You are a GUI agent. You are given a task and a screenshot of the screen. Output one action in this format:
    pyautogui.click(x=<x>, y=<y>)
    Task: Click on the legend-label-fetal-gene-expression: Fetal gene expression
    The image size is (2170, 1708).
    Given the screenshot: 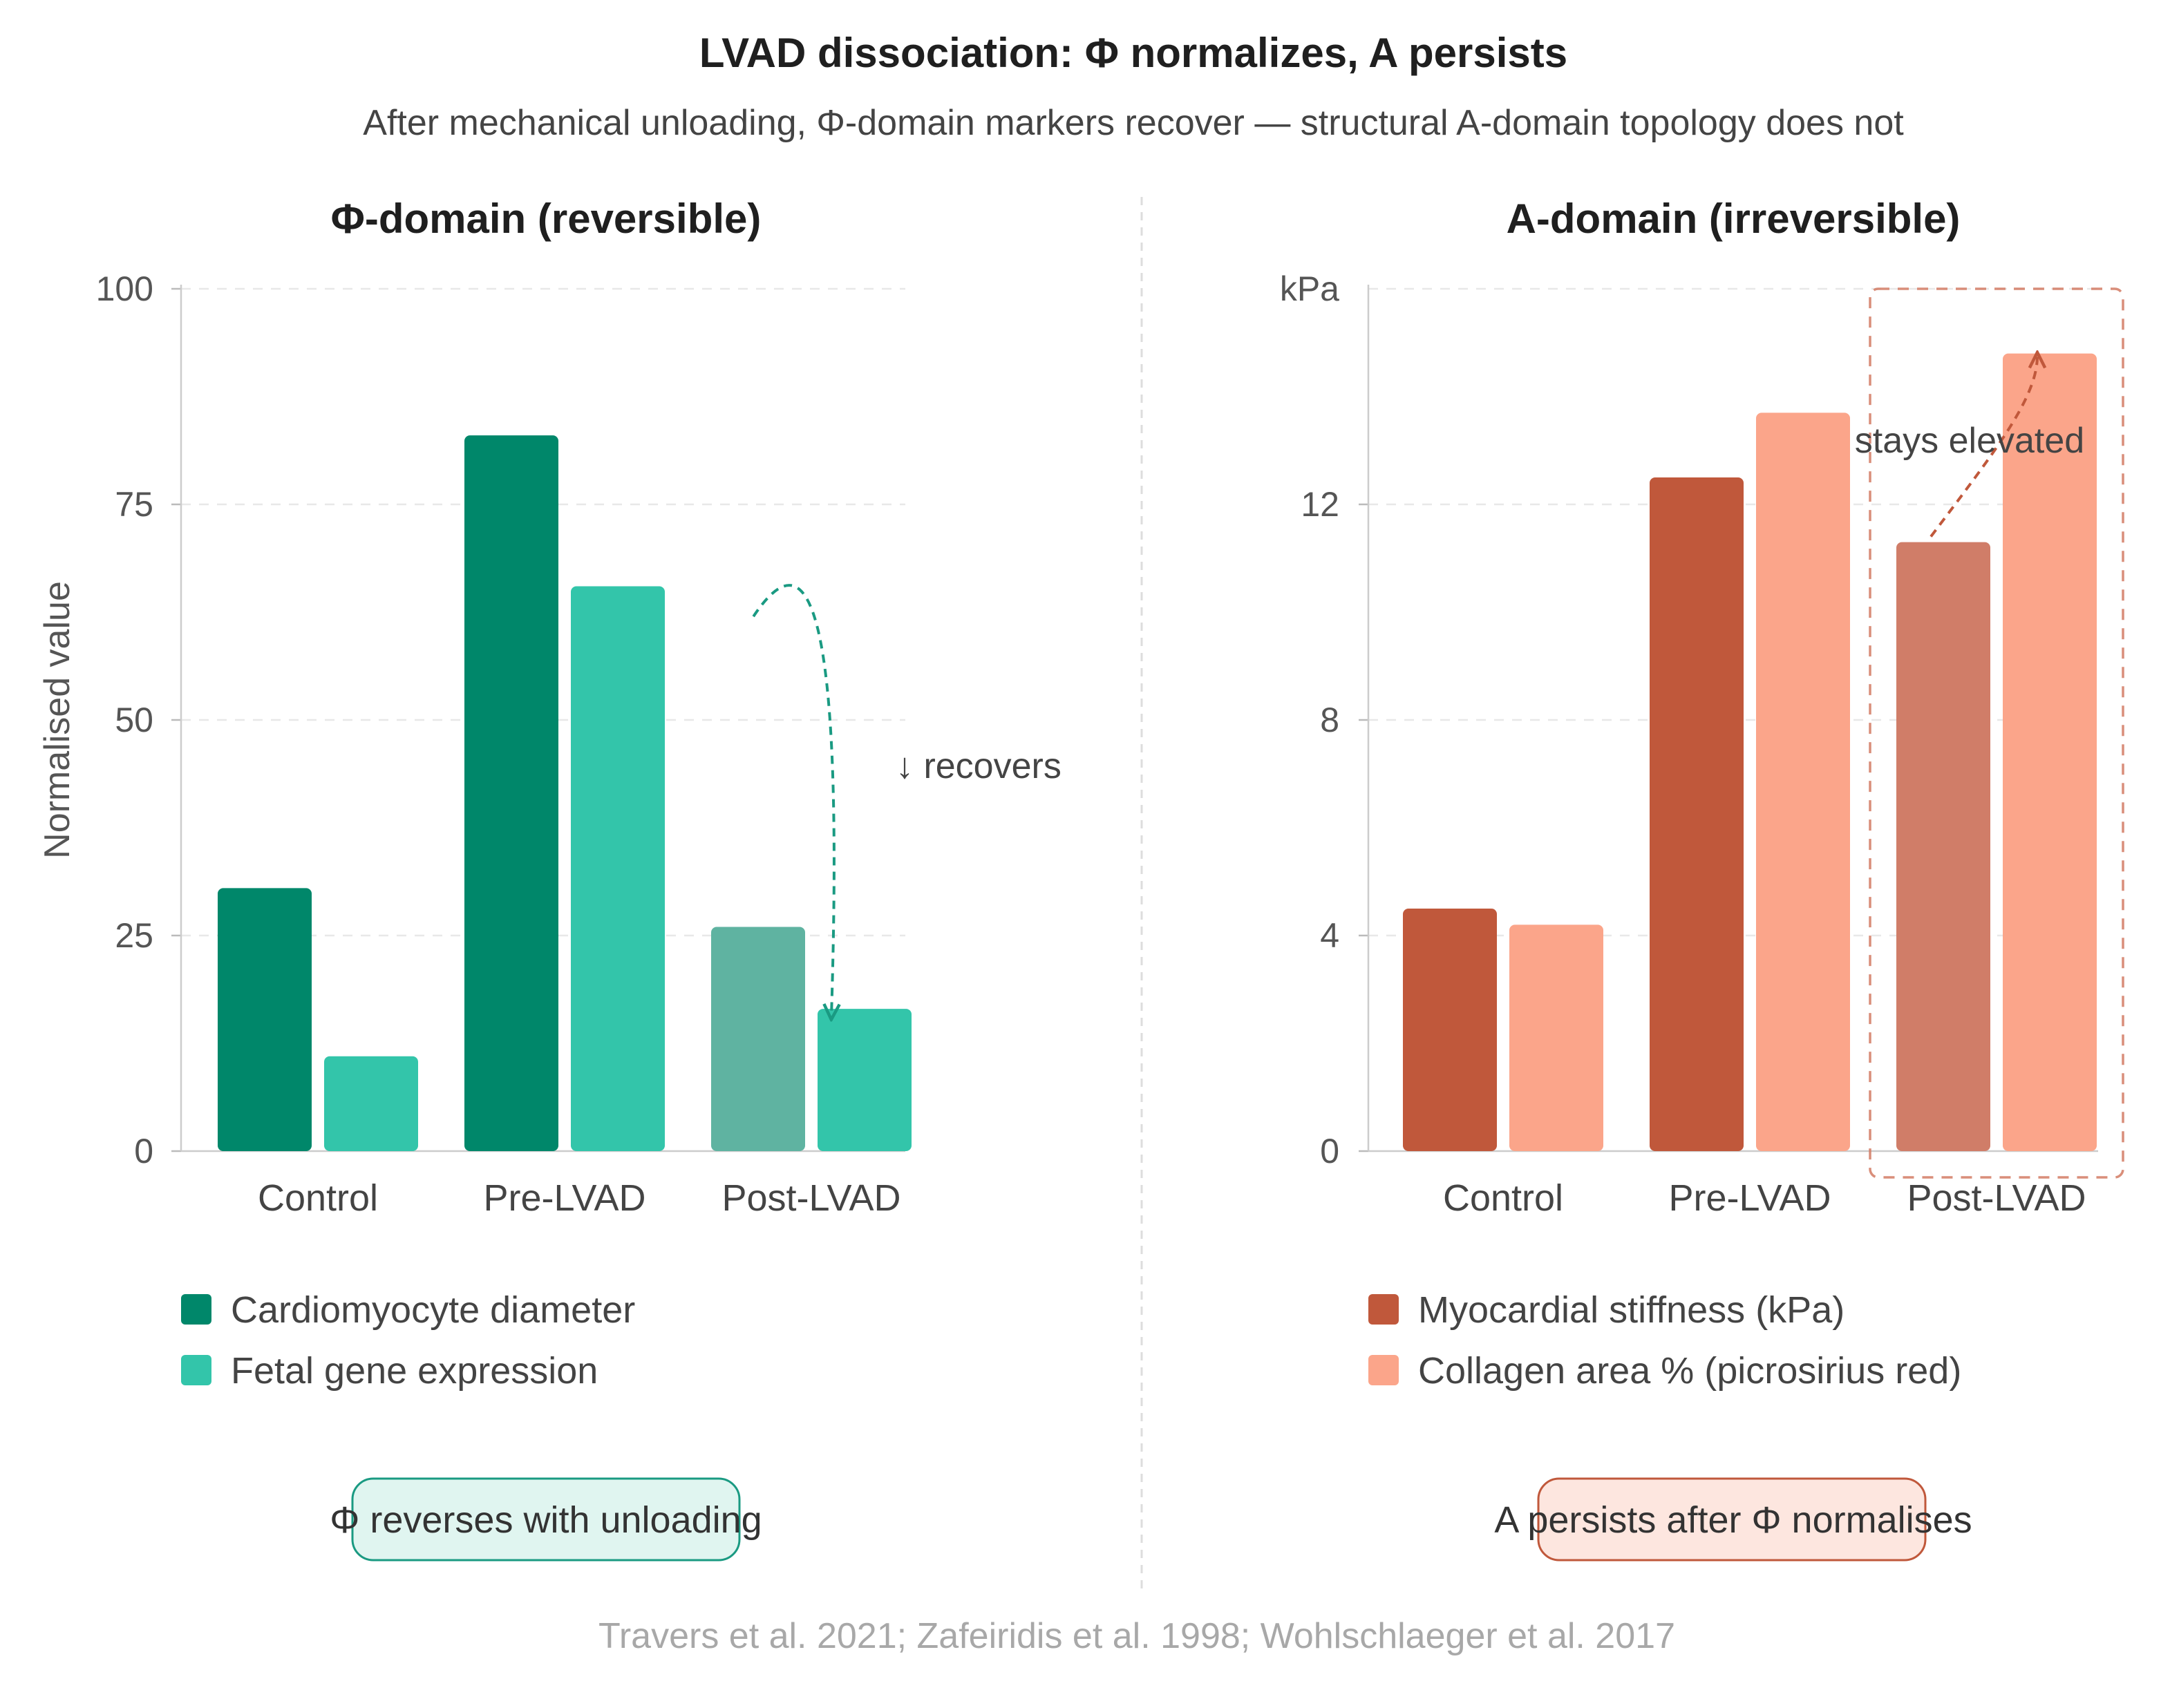 What is the action you would take?
    pyautogui.click(x=414, y=1371)
    